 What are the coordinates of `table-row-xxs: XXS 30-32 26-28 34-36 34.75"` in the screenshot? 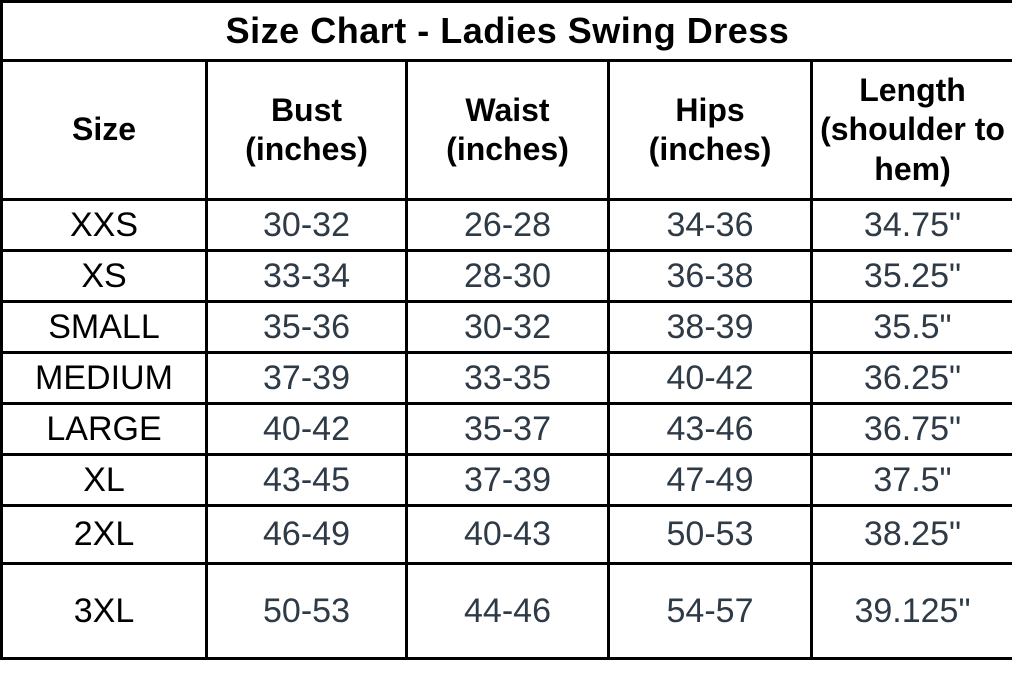 It's located at (506, 225).